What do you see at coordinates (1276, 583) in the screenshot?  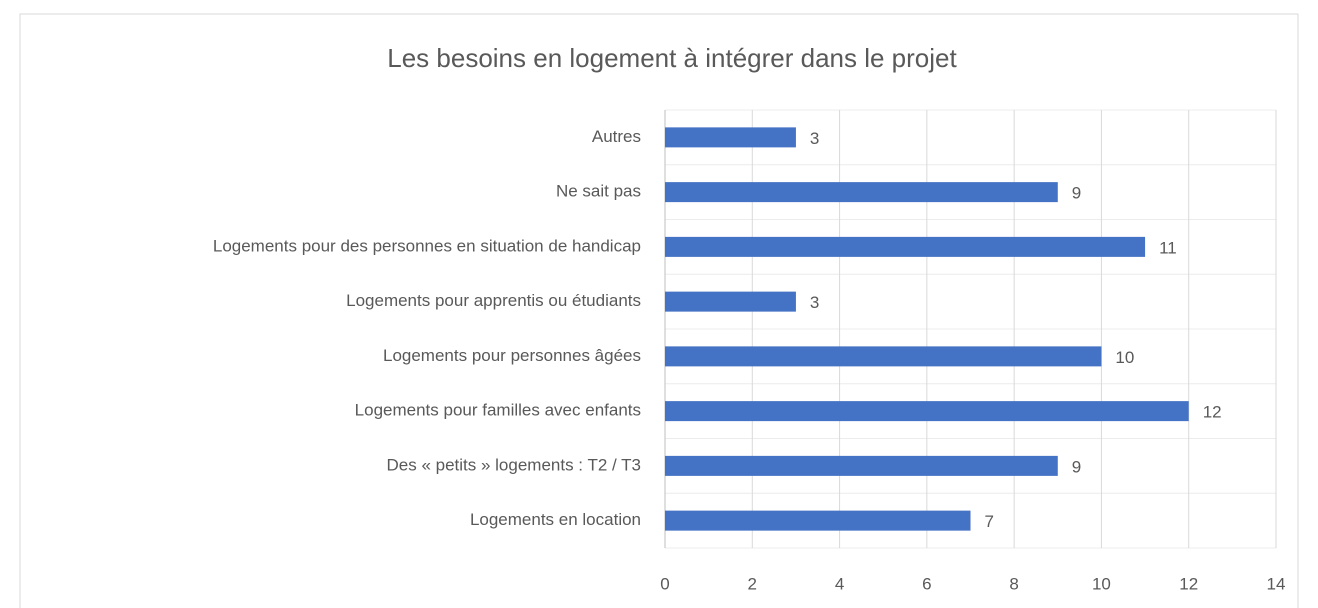 I see `x-tick-label: 14` at bounding box center [1276, 583].